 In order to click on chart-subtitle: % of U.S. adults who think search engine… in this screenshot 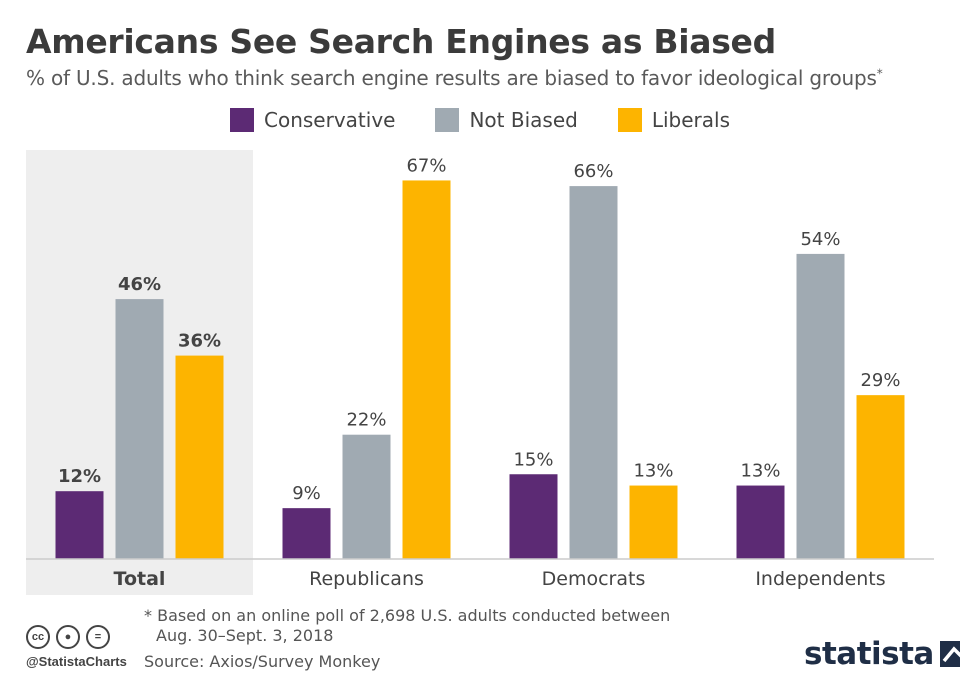, I will do `click(454, 78)`.